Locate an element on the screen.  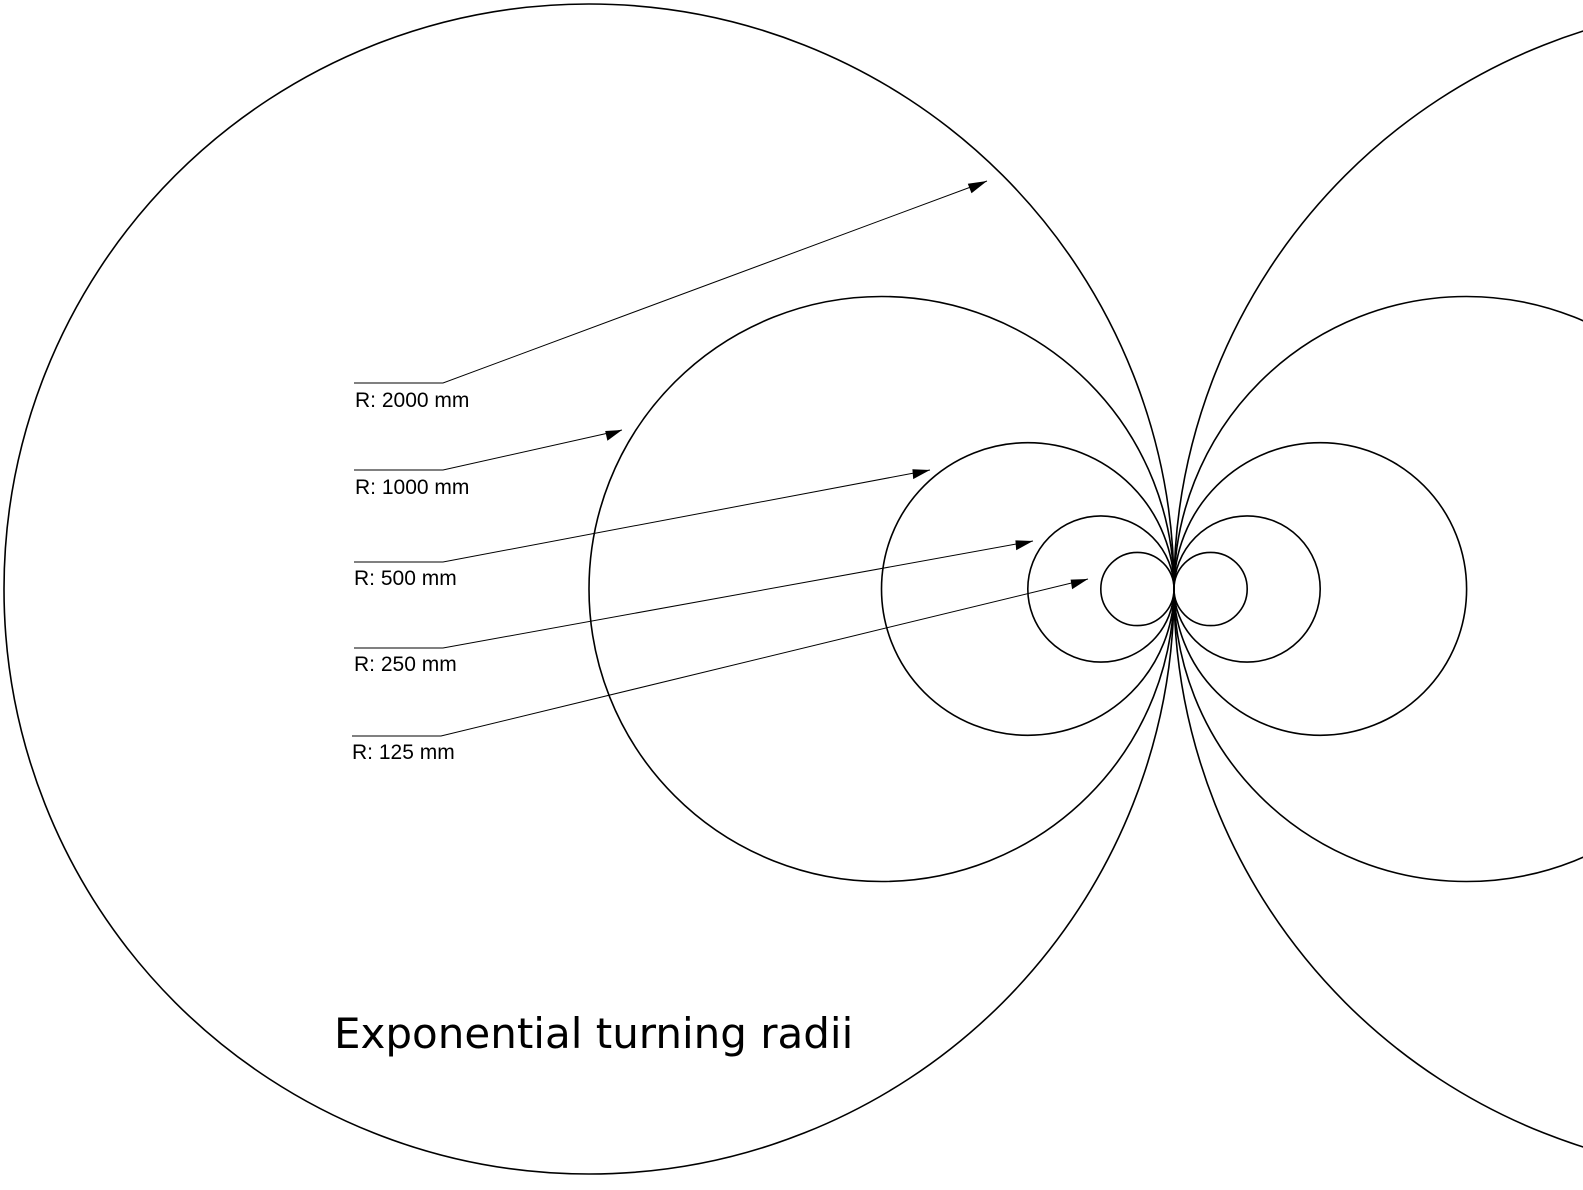
circle-right-r1000 is located at coordinates (1378, 589).